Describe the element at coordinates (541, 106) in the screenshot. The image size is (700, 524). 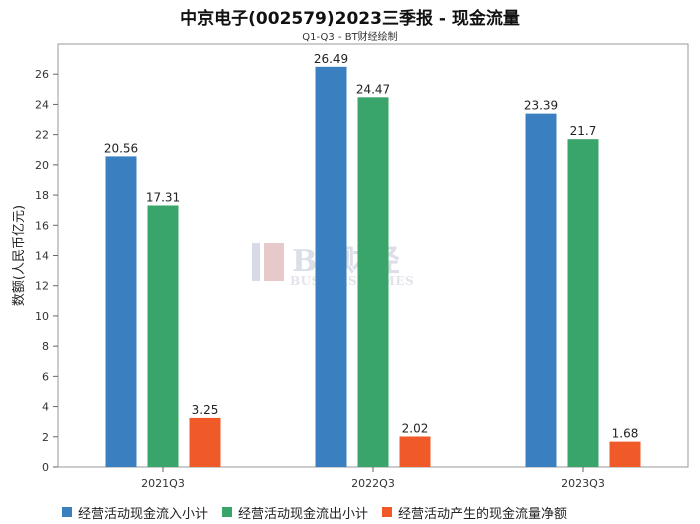
I see `bar-value-label: 23.39` at that location.